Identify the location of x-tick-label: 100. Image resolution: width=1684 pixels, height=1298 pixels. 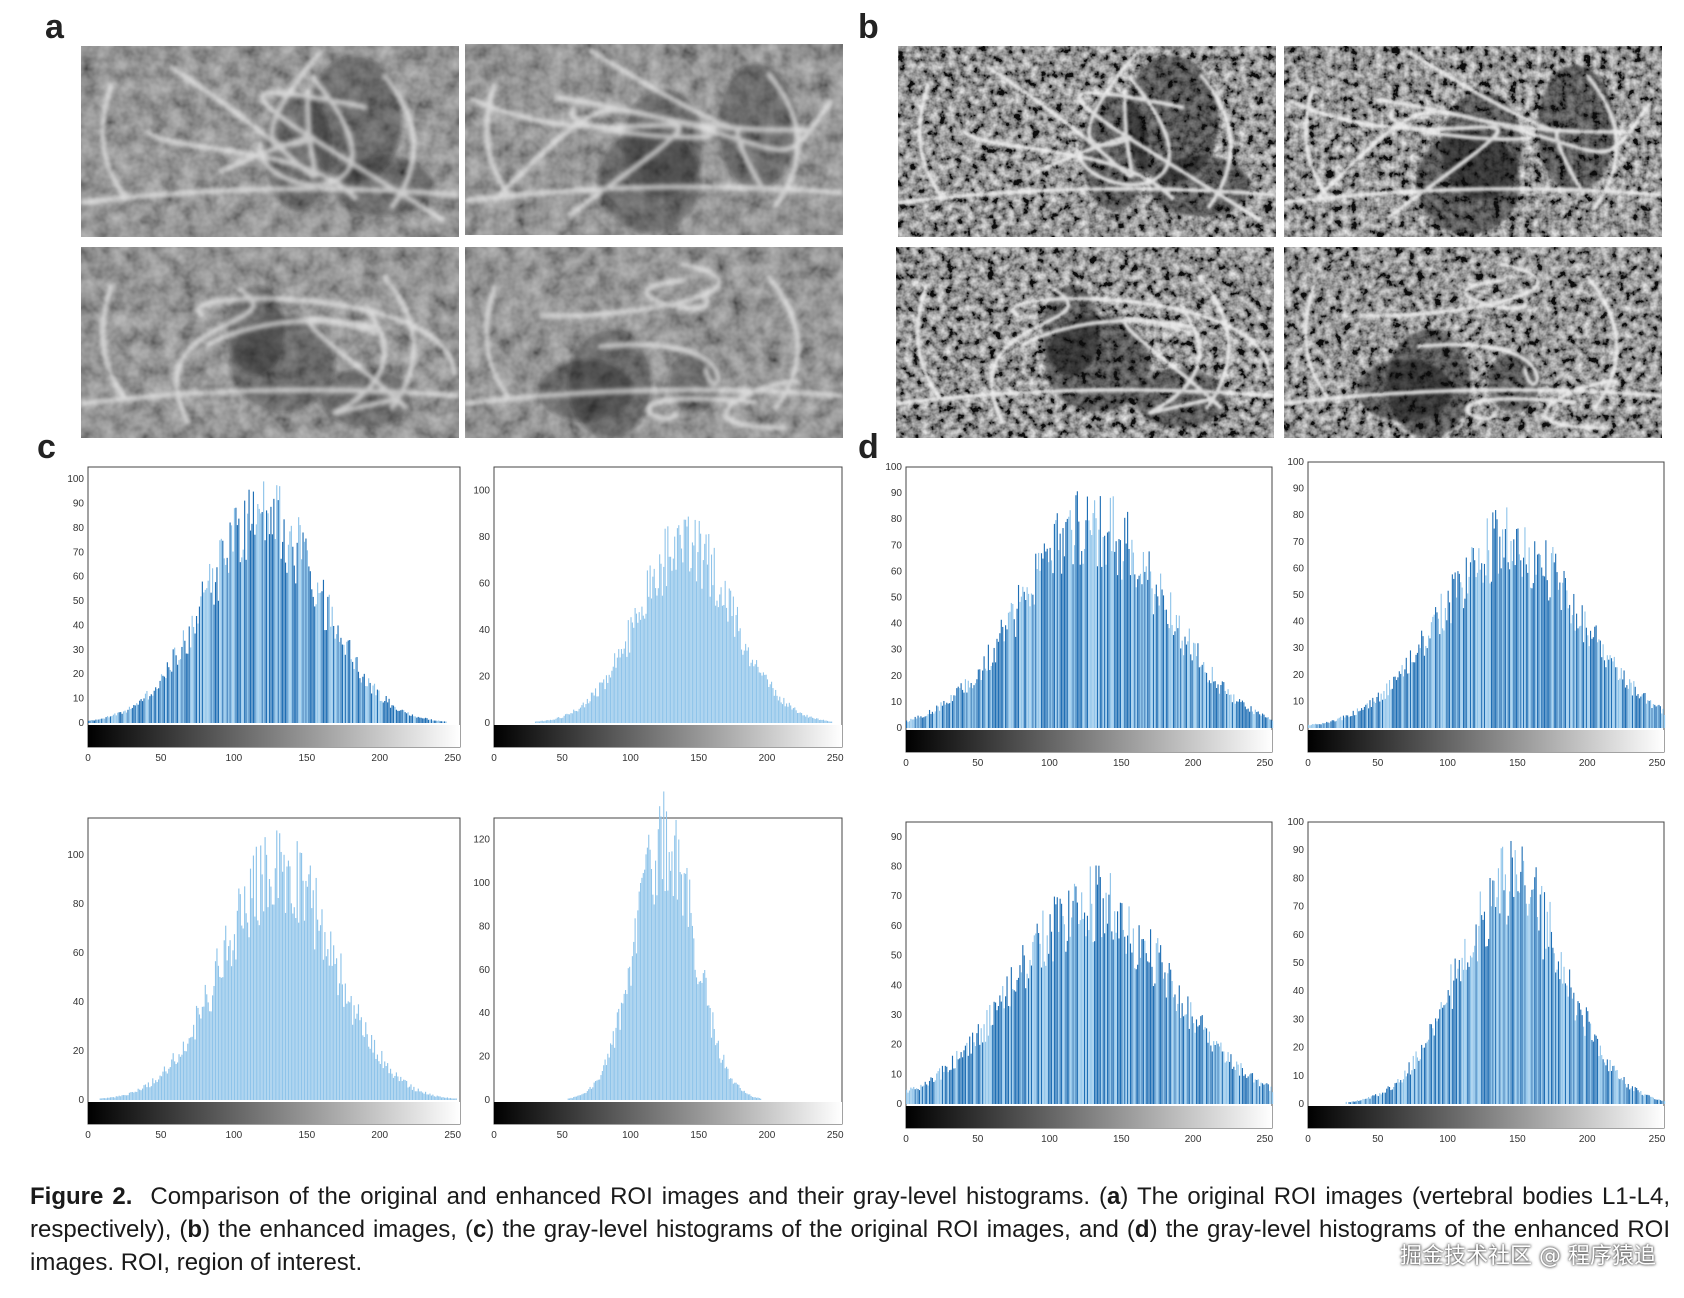
(1049, 763).